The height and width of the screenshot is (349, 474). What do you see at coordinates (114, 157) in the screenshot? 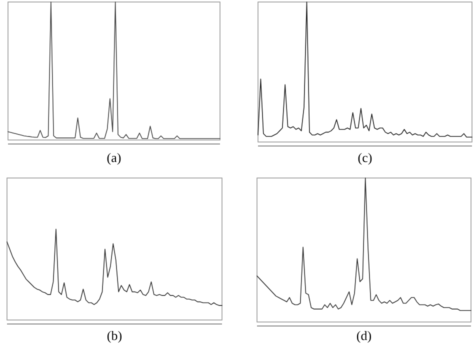
I see `x-axis-title: (a)` at bounding box center [114, 157].